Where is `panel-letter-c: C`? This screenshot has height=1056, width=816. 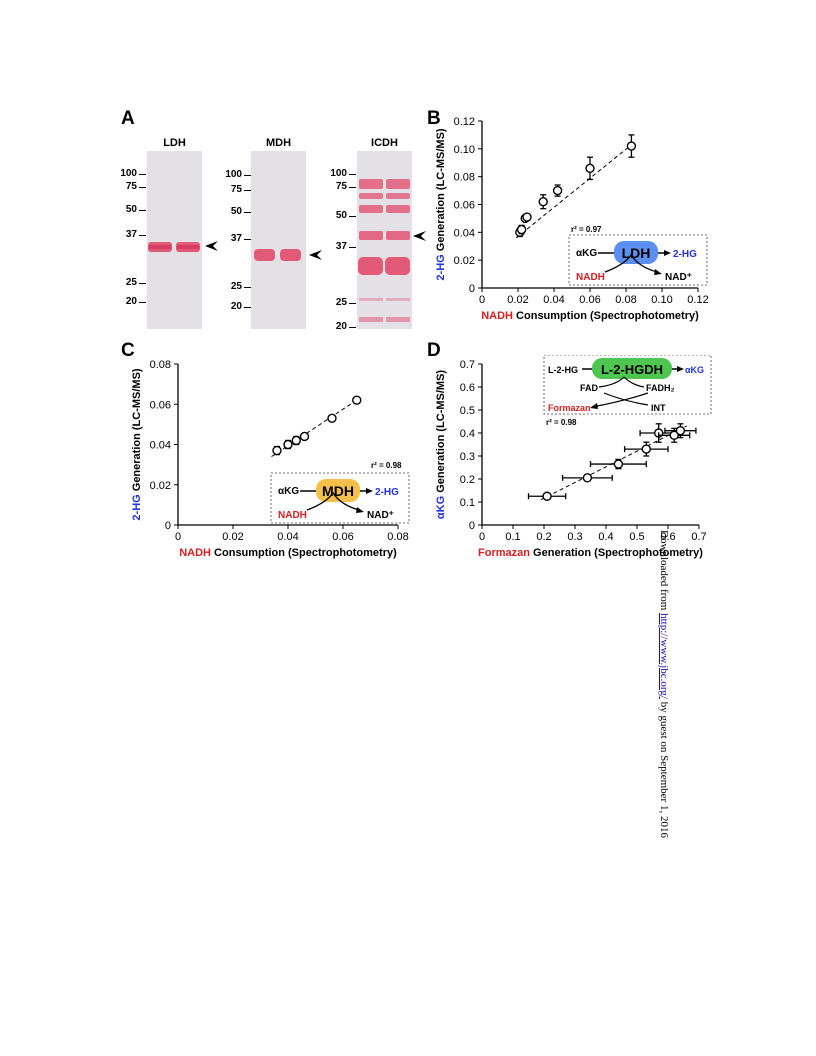
panel-letter-c: C is located at coordinates (128, 350).